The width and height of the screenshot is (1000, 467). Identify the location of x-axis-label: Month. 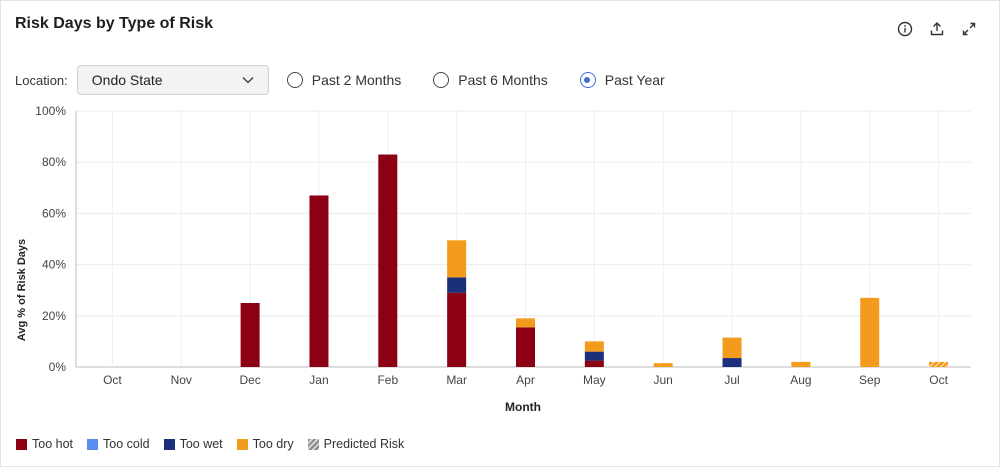
(523, 407).